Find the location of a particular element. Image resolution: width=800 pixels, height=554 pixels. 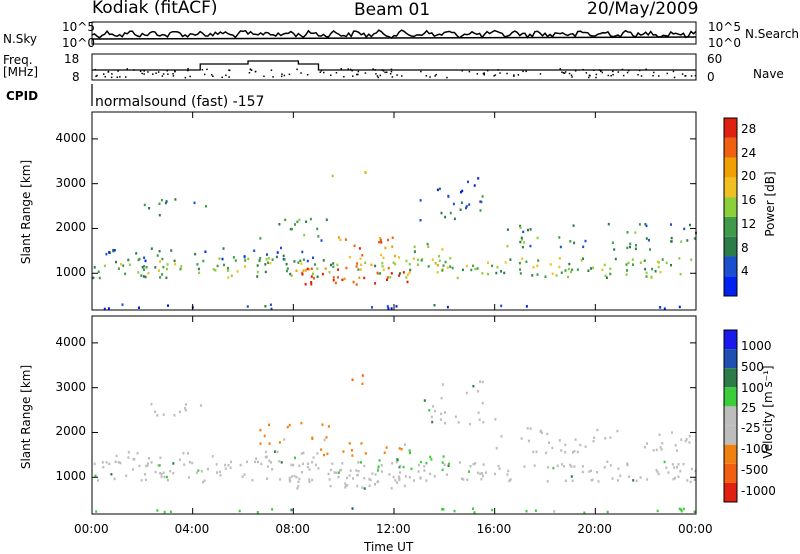

xtick-label: 20:00 is located at coordinates (594, 529).